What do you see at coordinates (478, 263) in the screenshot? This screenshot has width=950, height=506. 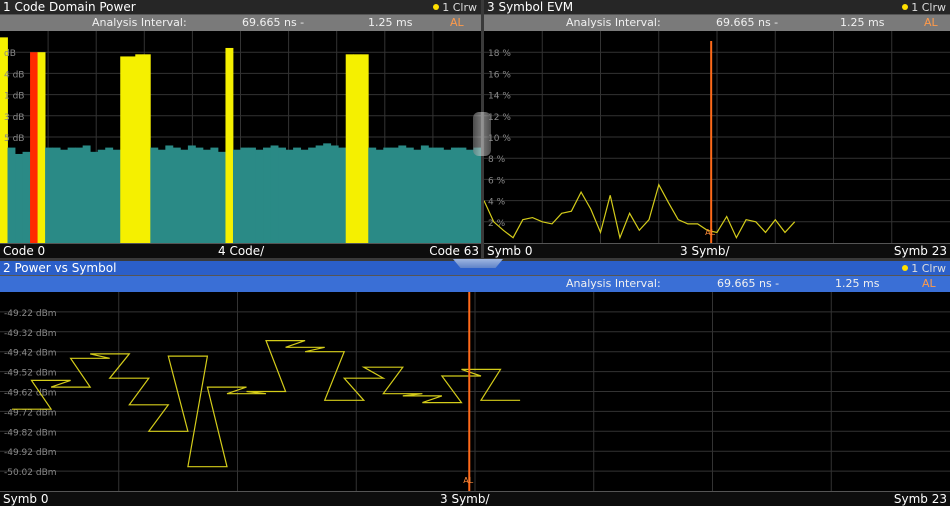 I see `window-resize-handle` at bounding box center [478, 263].